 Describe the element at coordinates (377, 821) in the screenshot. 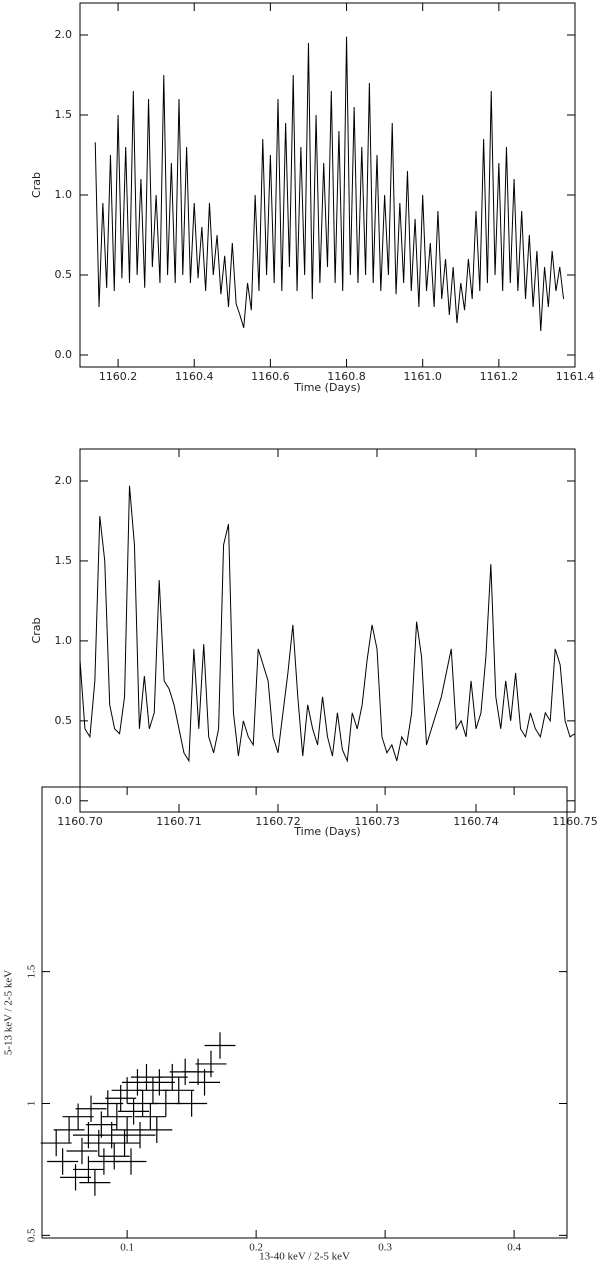

I see `x-tick-label: 1160.73` at that location.